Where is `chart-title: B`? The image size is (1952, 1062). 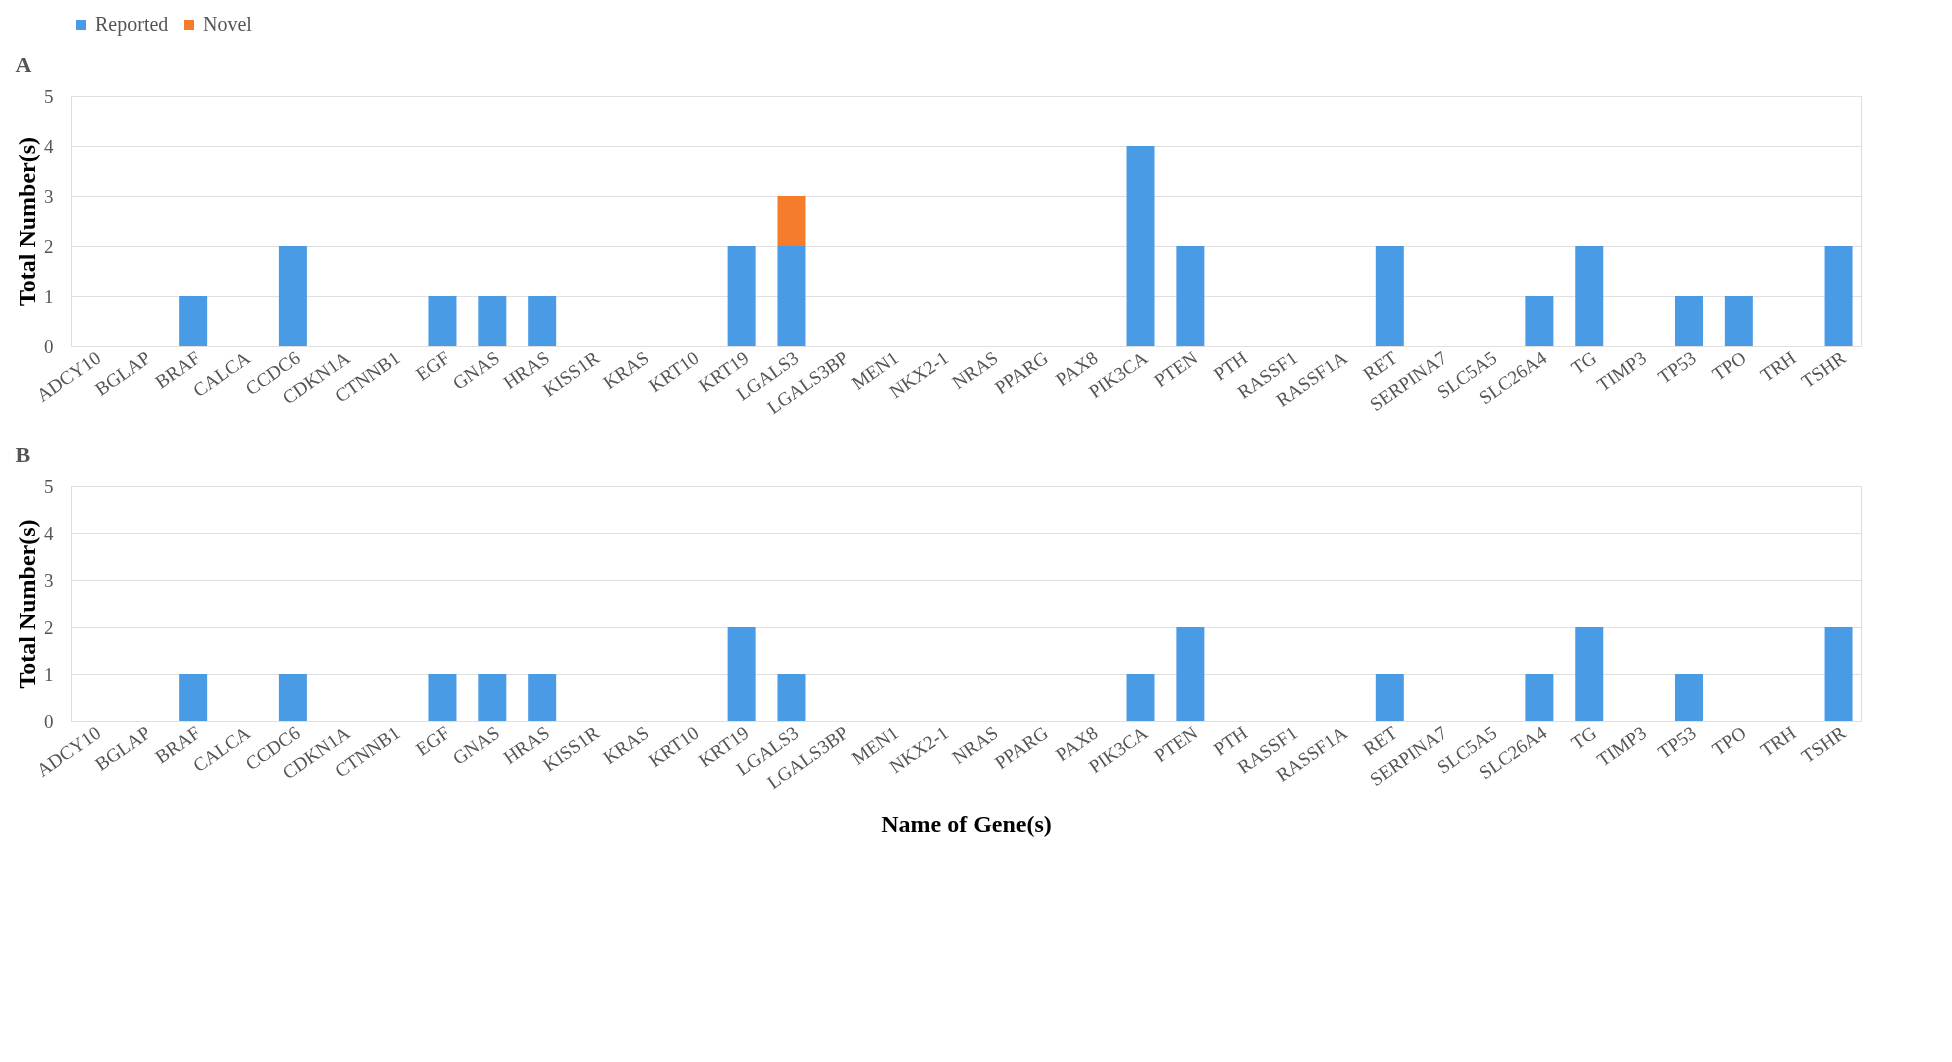 chart-title: B is located at coordinates (23, 454).